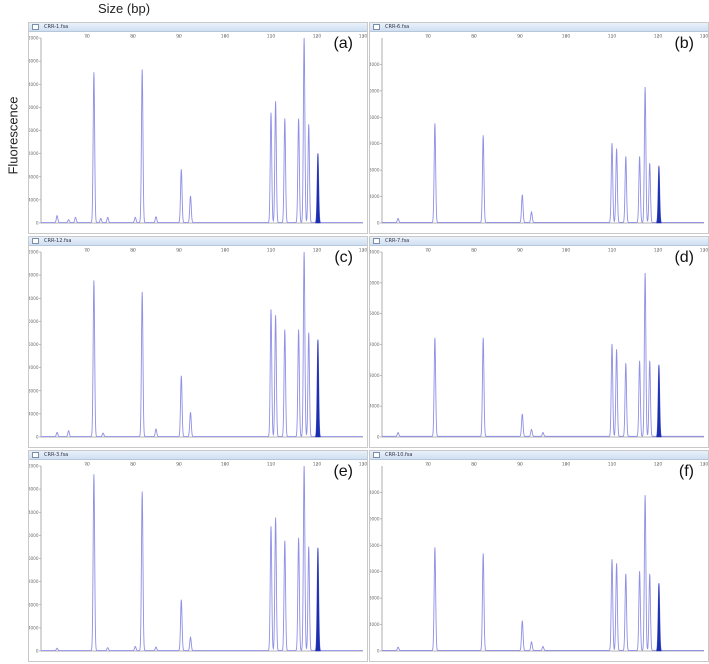 This screenshot has height=664, width=709. I want to click on window-title: CRR-6.fsa, so click(397, 27).